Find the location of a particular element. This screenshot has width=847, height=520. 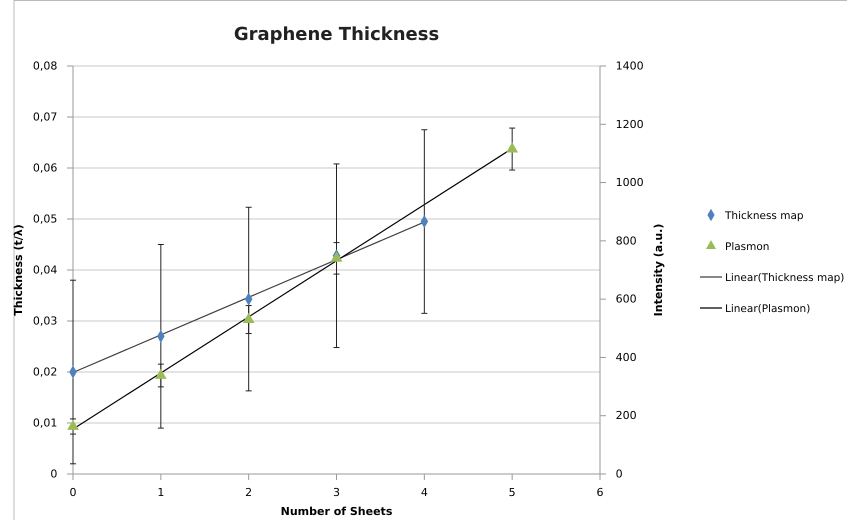

x-tick-label: 3 is located at coordinates (336, 493).